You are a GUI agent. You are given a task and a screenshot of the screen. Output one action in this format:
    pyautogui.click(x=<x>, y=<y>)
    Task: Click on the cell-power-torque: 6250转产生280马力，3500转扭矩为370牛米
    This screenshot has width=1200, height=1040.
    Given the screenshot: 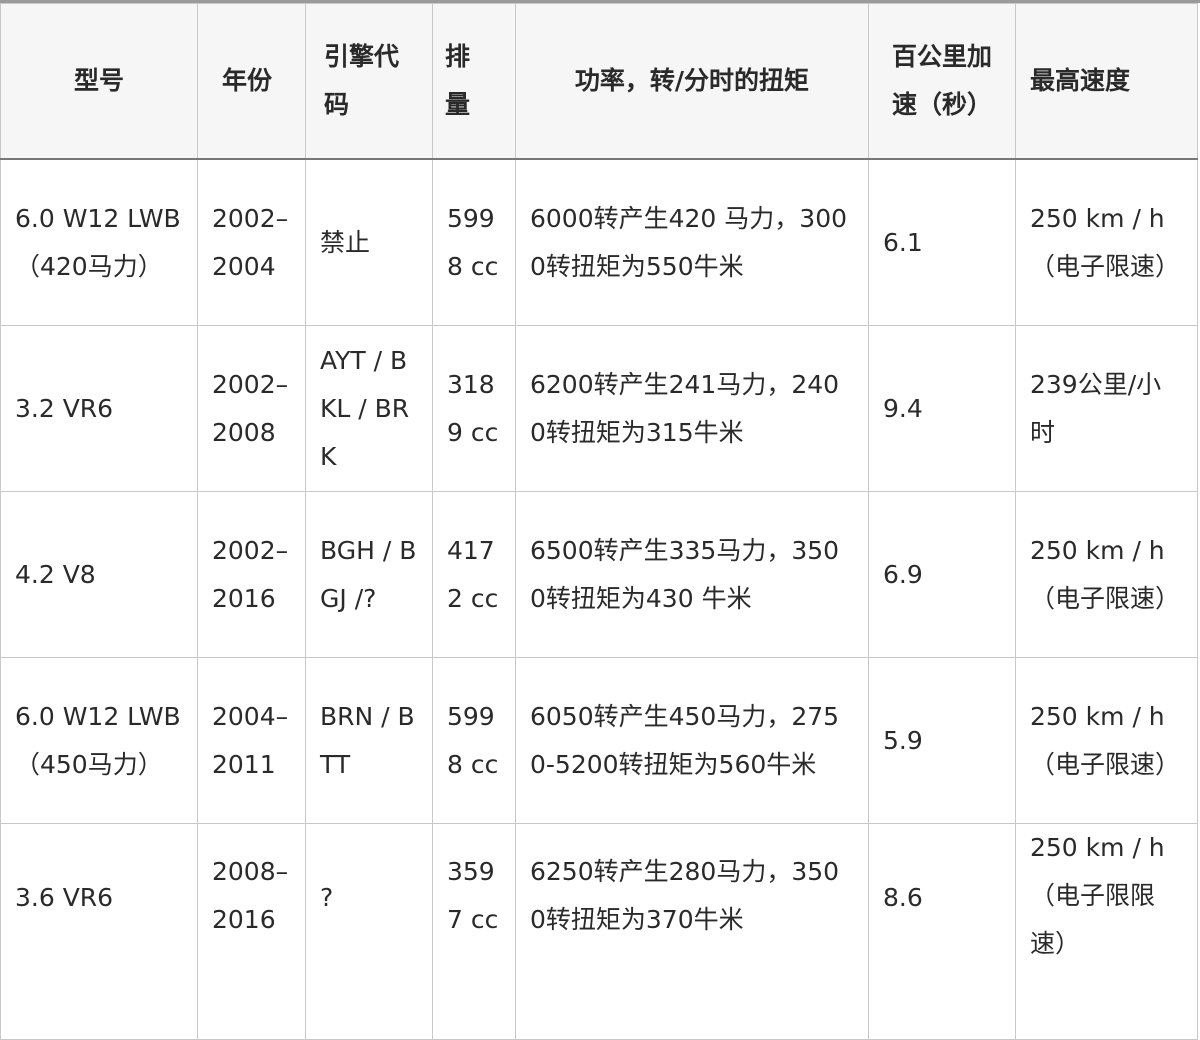 What is the action you would take?
    pyautogui.click(x=692, y=931)
    